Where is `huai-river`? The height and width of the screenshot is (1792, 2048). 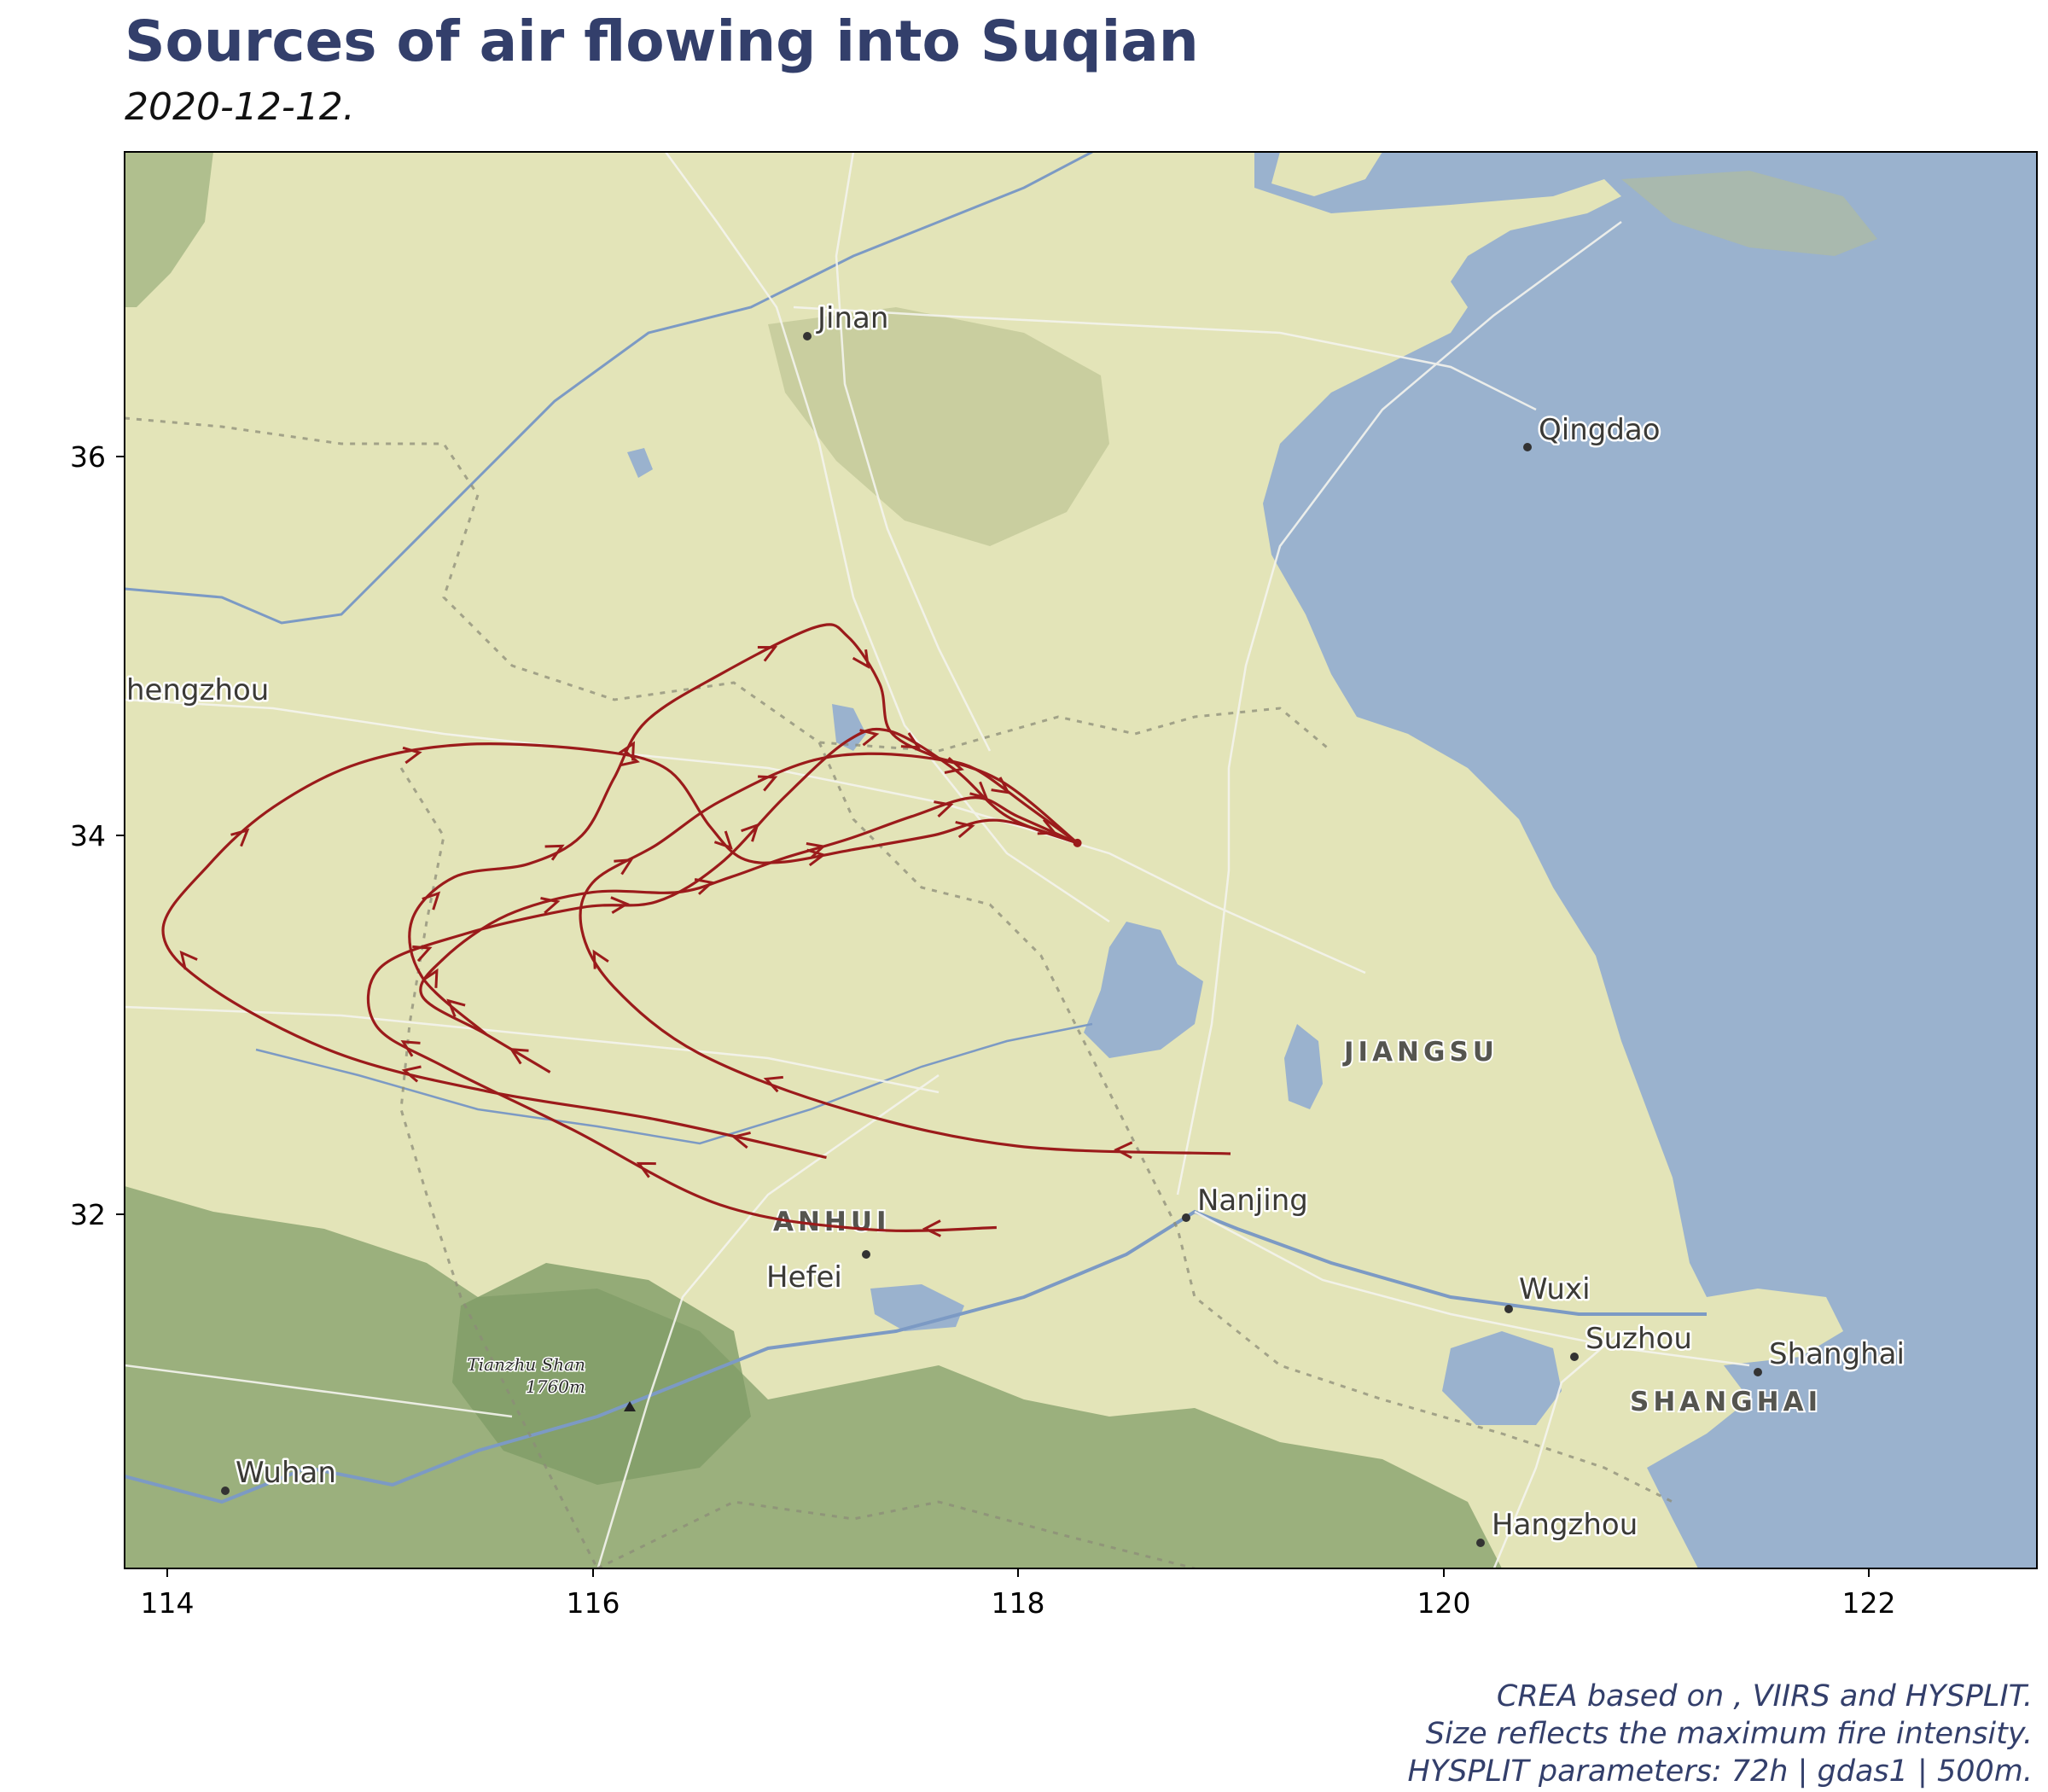
huai-river is located at coordinates (674, 1083).